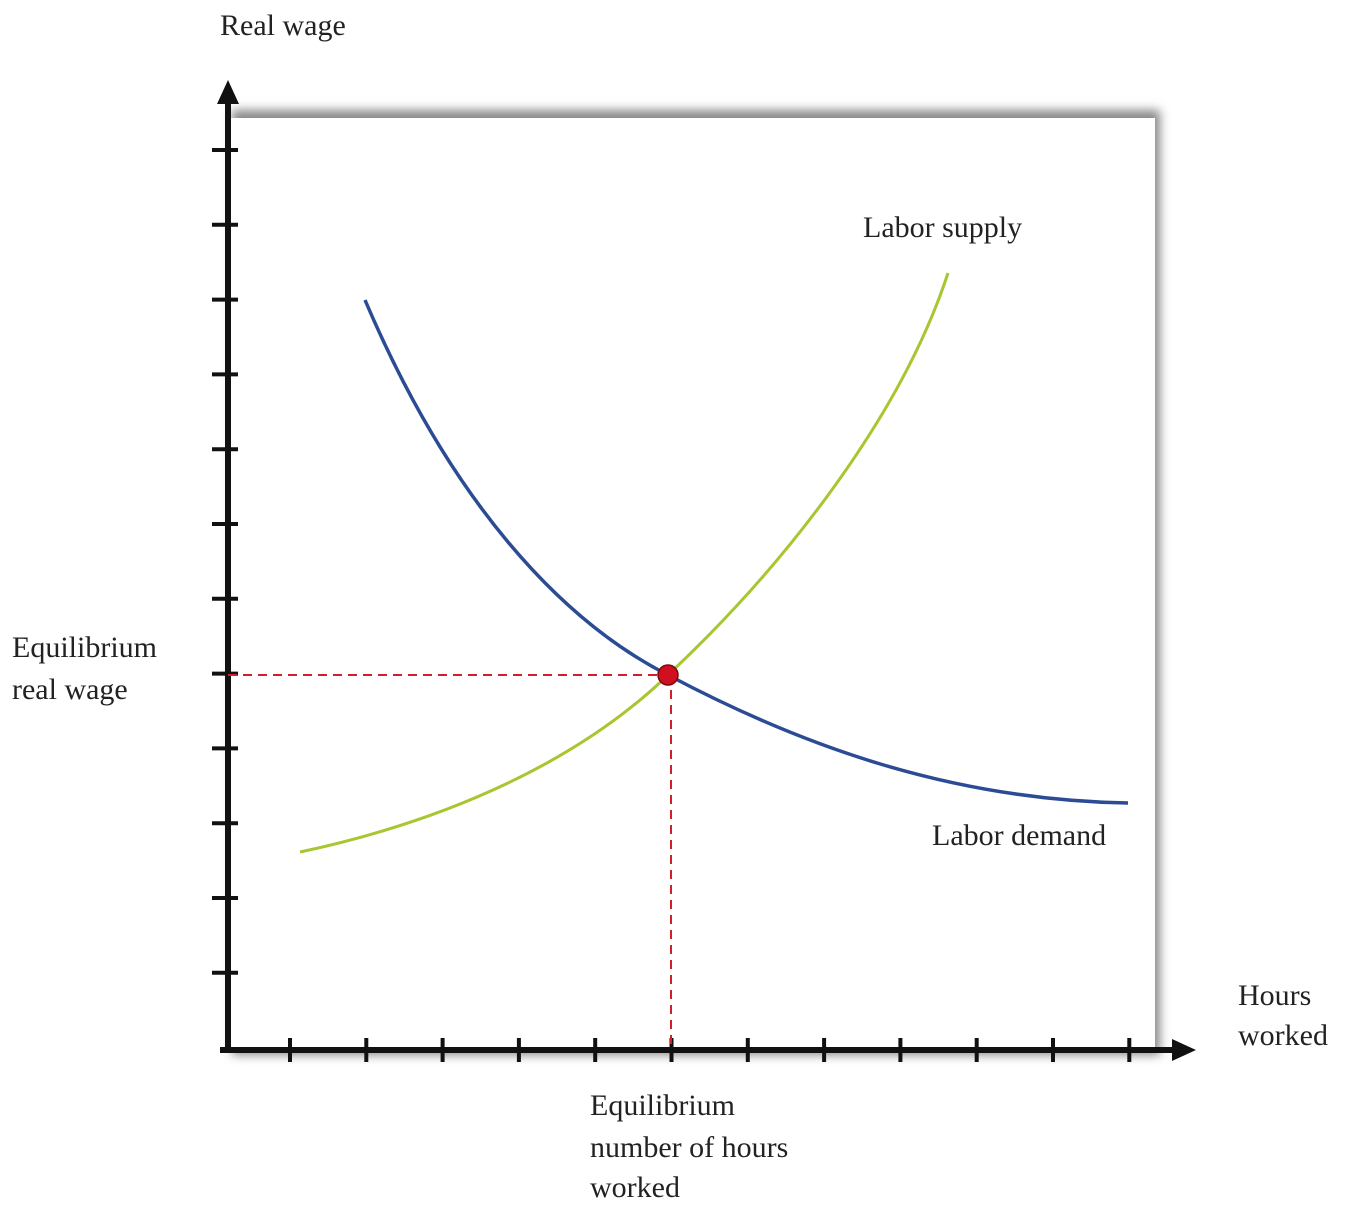 Image resolution: width=1356 pixels, height=1205 pixels. What do you see at coordinates (668, 675) in the screenshot?
I see `equilibrium-point` at bounding box center [668, 675].